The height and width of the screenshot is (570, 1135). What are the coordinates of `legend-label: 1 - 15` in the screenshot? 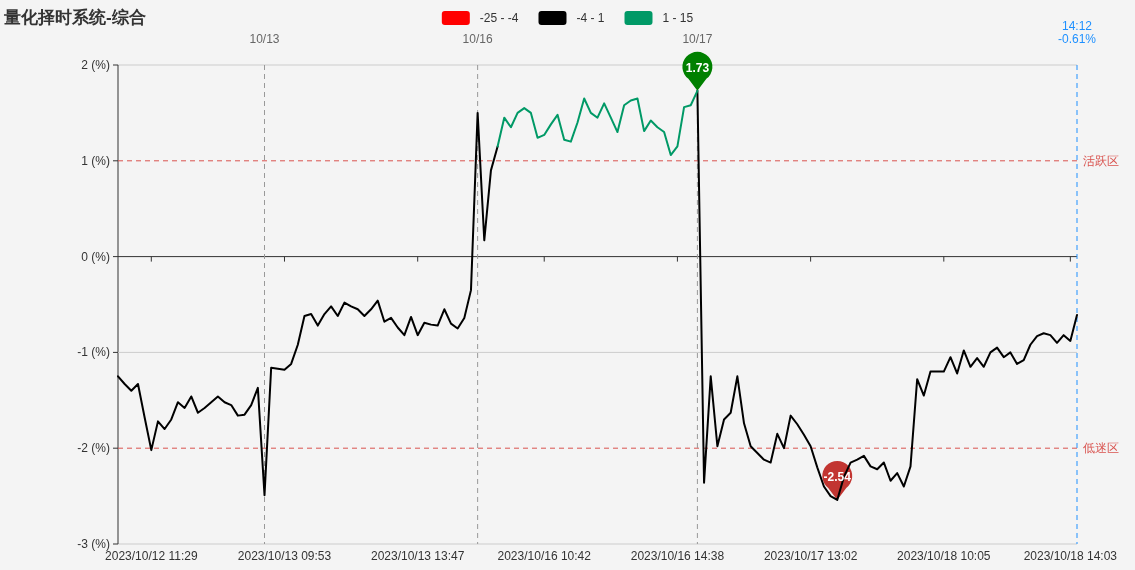 It's located at (678, 18).